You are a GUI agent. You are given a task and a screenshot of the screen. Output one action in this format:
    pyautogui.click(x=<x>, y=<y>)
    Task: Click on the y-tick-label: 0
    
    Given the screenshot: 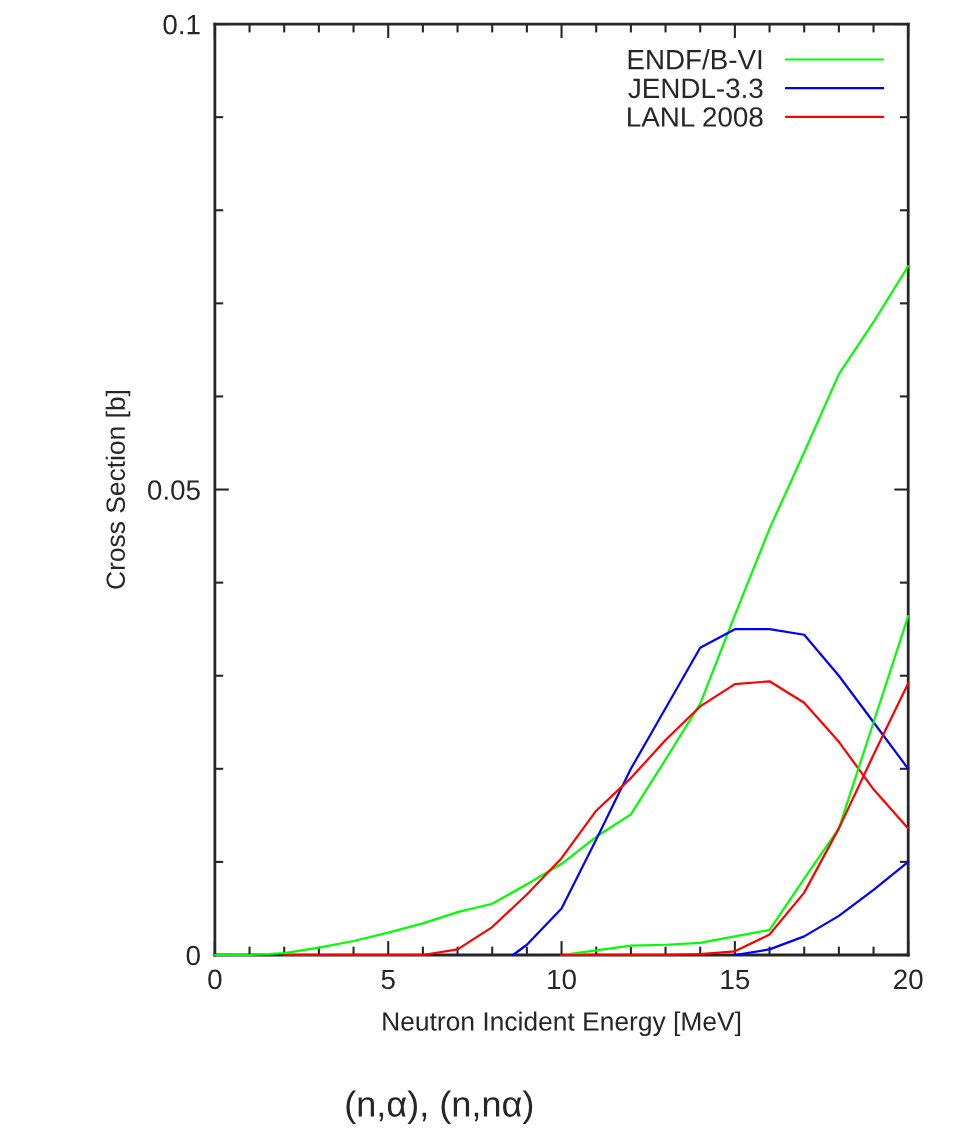 What is the action you would take?
    pyautogui.click(x=193, y=955)
    